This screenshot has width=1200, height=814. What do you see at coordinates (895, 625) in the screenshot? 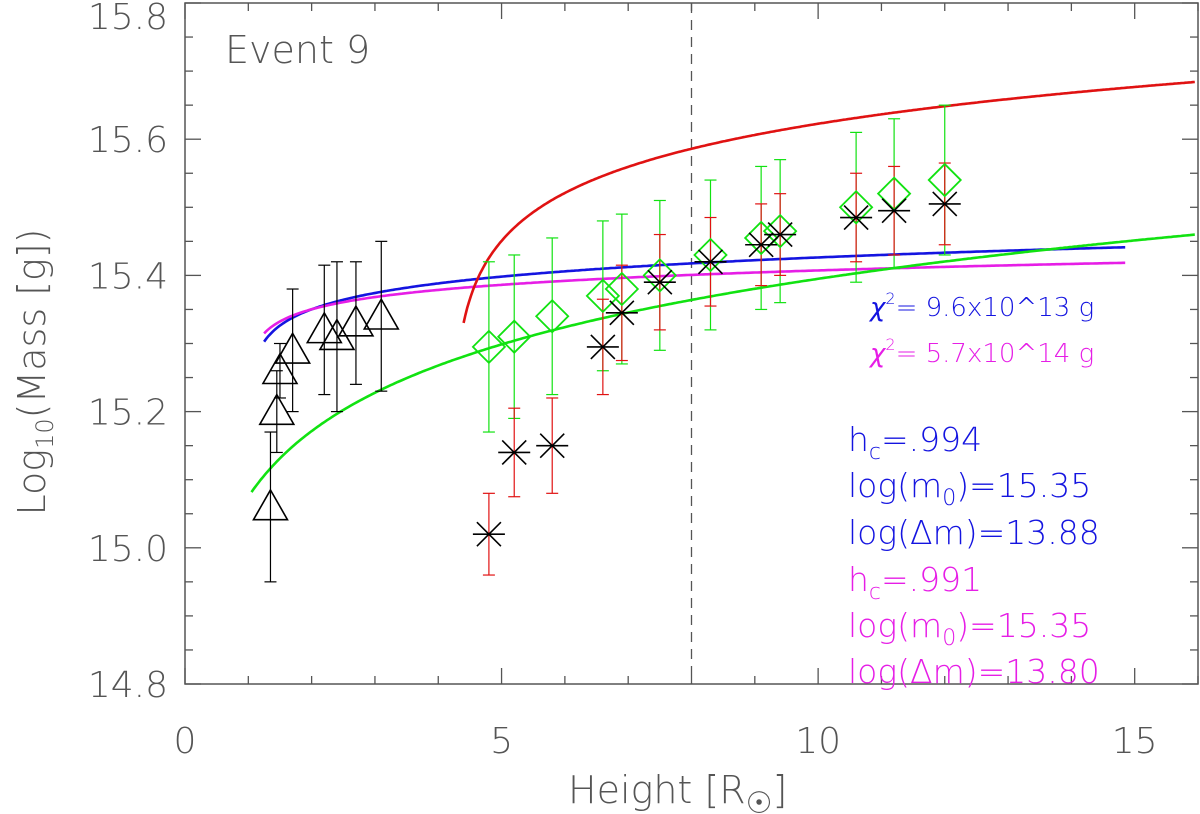
I see `magenta-m0-base: log(m` at bounding box center [895, 625].